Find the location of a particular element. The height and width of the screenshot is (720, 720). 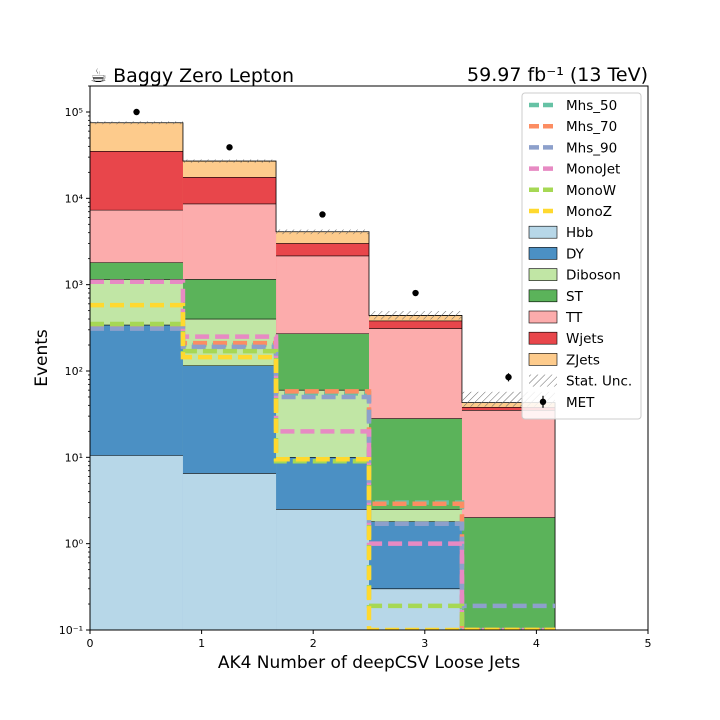

chart-title: ☕ Baggy Zero Lepton is located at coordinates (192, 76).